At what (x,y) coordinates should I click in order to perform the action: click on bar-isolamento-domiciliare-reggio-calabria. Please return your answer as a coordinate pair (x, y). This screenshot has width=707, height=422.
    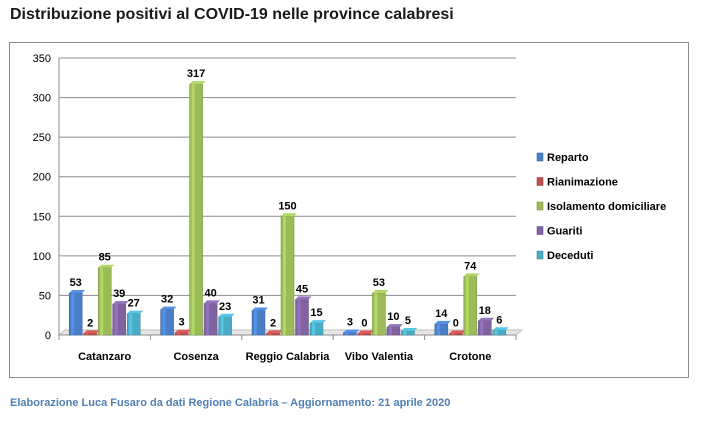
    Looking at the image, I should click on (287, 276).